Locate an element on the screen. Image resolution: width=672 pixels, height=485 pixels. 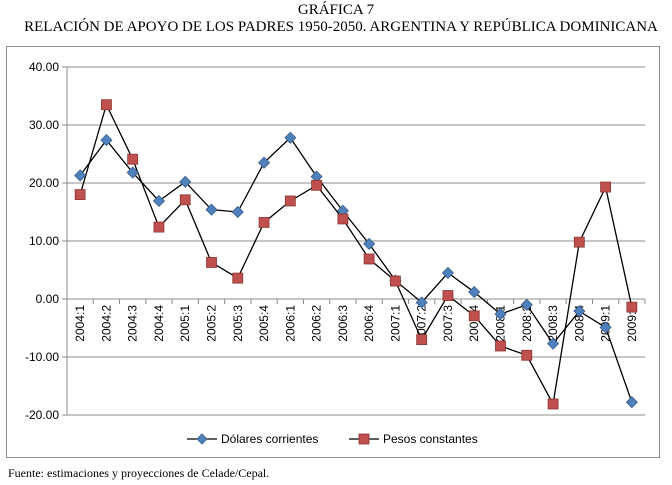
y-tick-label: 40.00 is located at coordinates (44, 67).